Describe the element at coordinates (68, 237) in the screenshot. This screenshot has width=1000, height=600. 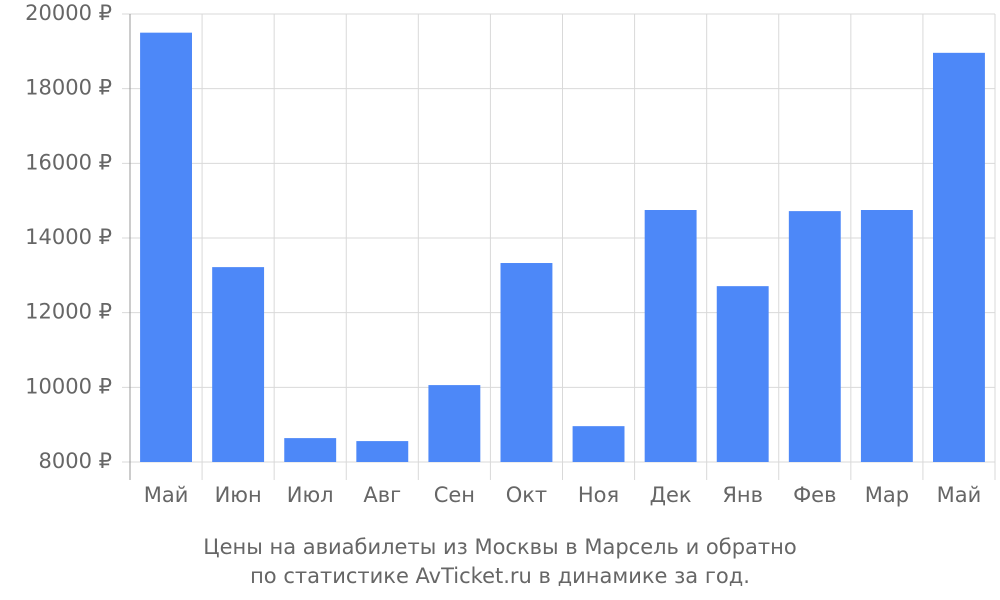
I see `y-tick-label: 14000 ₽` at that location.